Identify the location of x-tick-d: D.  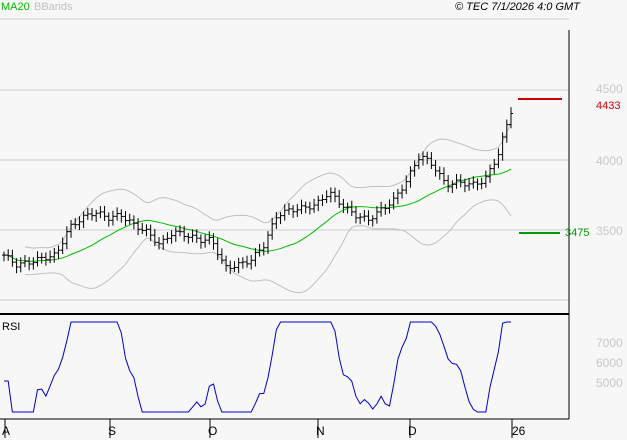
(412, 431).